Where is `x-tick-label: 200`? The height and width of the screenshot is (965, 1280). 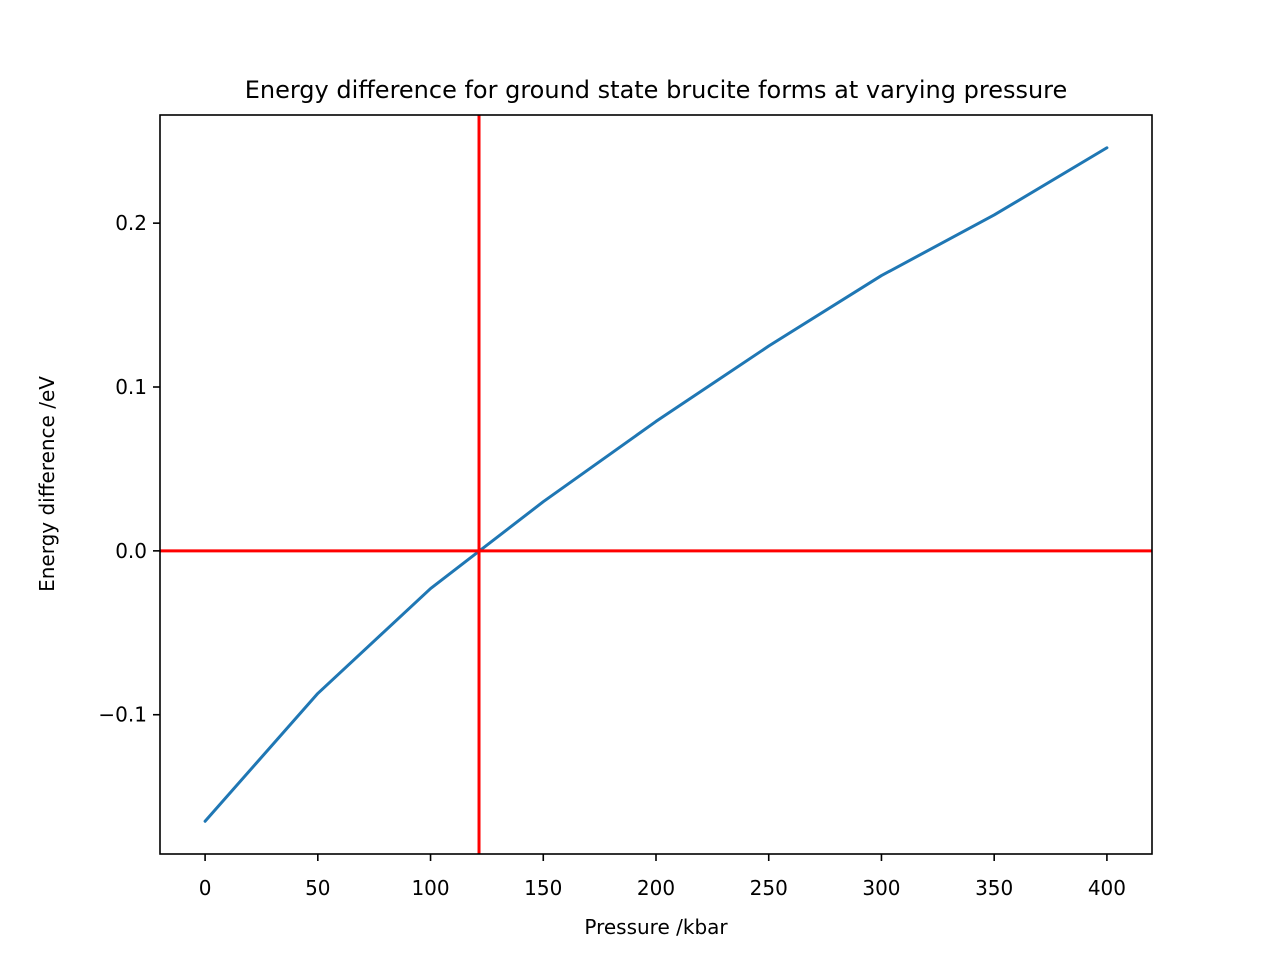
x-tick-label: 200 is located at coordinates (656, 888).